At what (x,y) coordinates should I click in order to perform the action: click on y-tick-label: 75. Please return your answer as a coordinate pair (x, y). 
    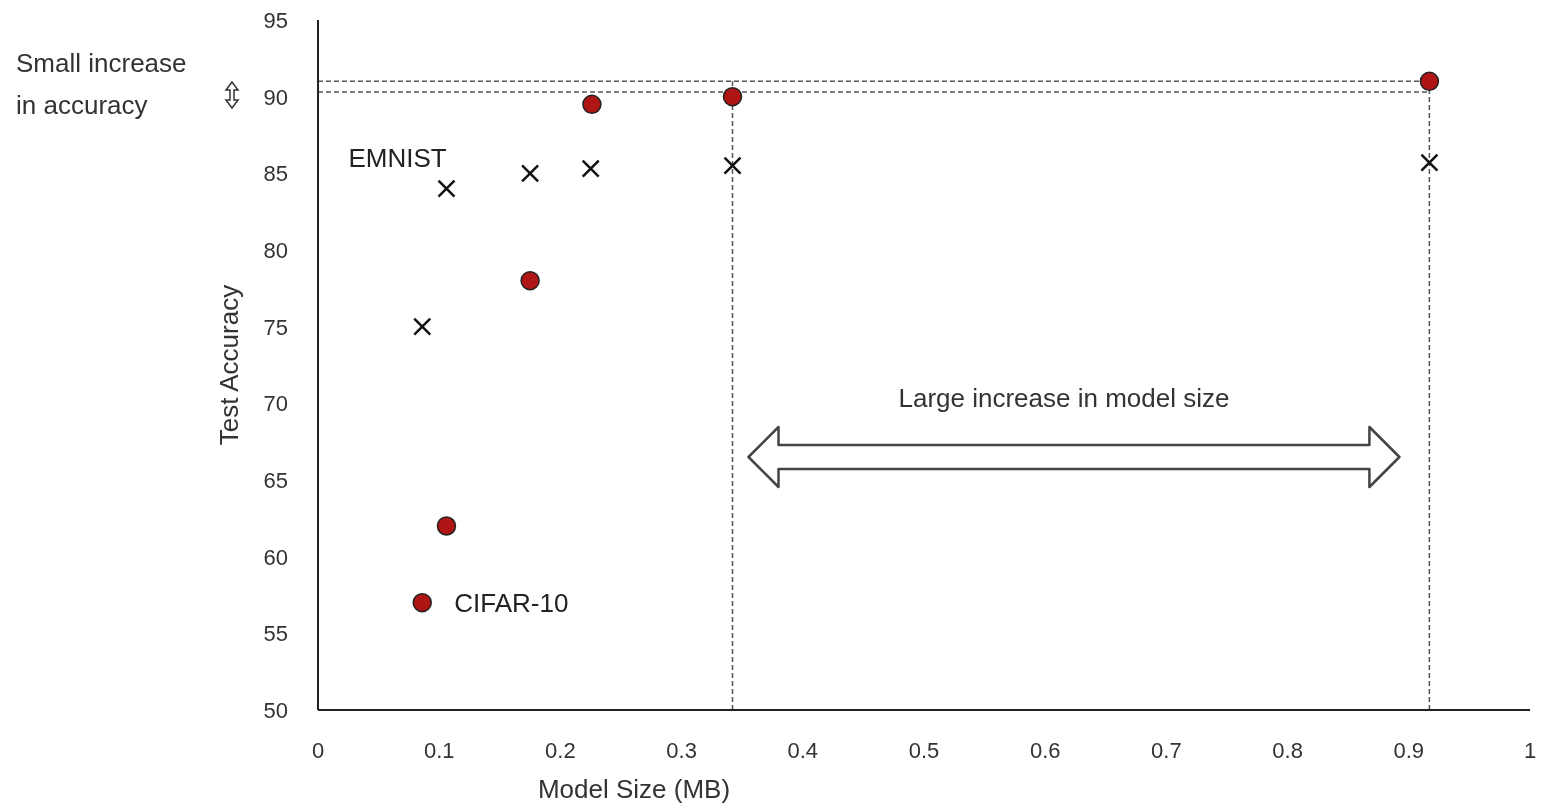
    Looking at the image, I should click on (275, 327).